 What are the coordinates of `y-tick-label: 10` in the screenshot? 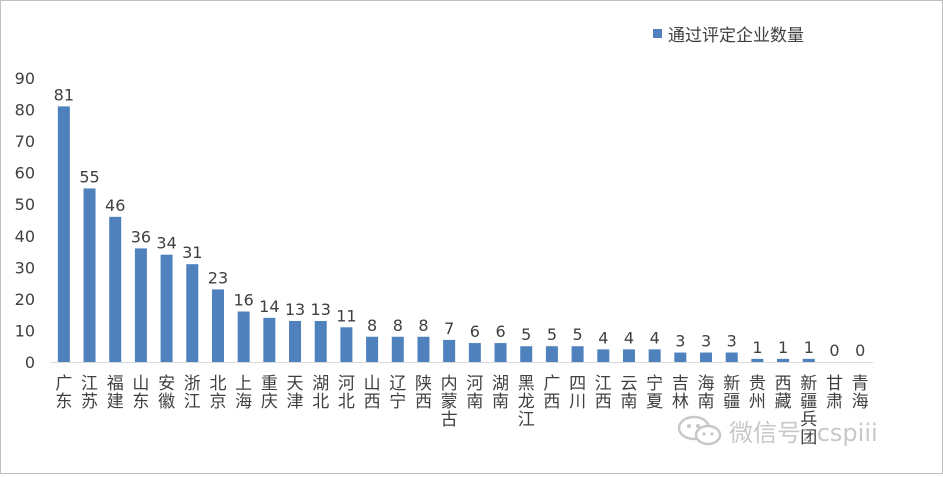 It's located at (25, 330).